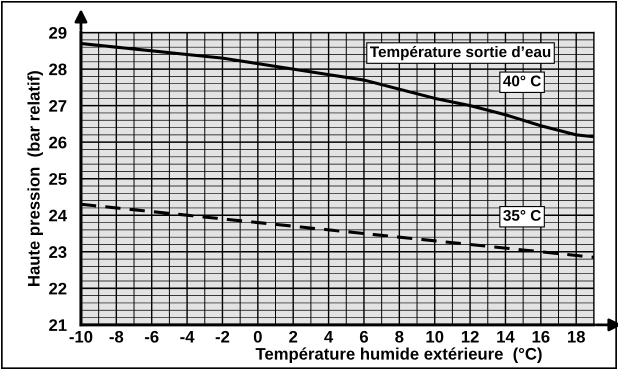 This screenshot has height=370, width=618. Describe the element at coordinates (399, 355) in the screenshot. I see `x-axis-title: Température humide extérieure (°C)` at that location.